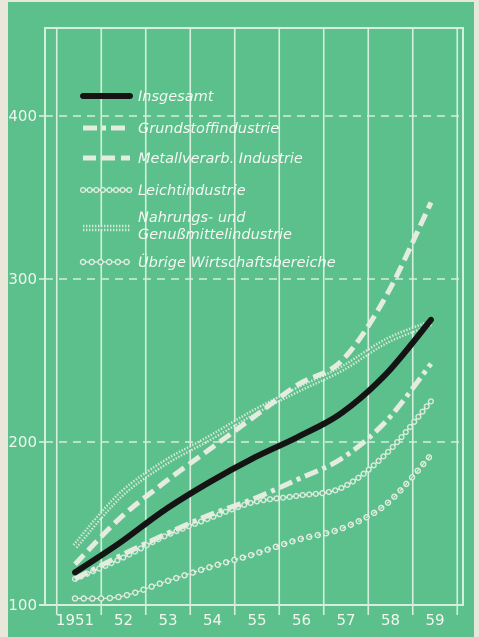  Describe the element at coordinates (22, 116) in the screenshot. I see `y-tick-label: 400` at that location.